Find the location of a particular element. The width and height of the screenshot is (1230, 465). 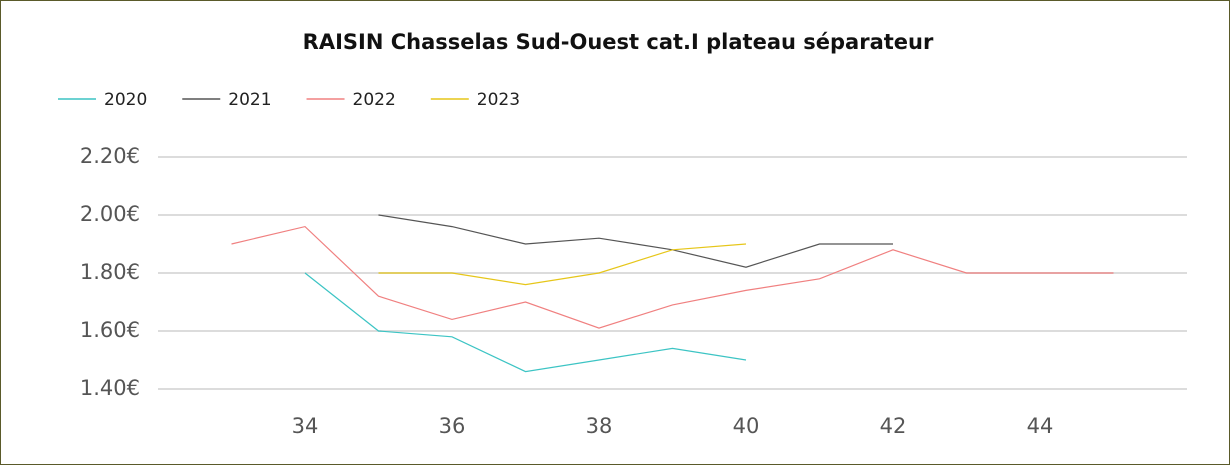

x-tick-label: 34 is located at coordinates (305, 426).